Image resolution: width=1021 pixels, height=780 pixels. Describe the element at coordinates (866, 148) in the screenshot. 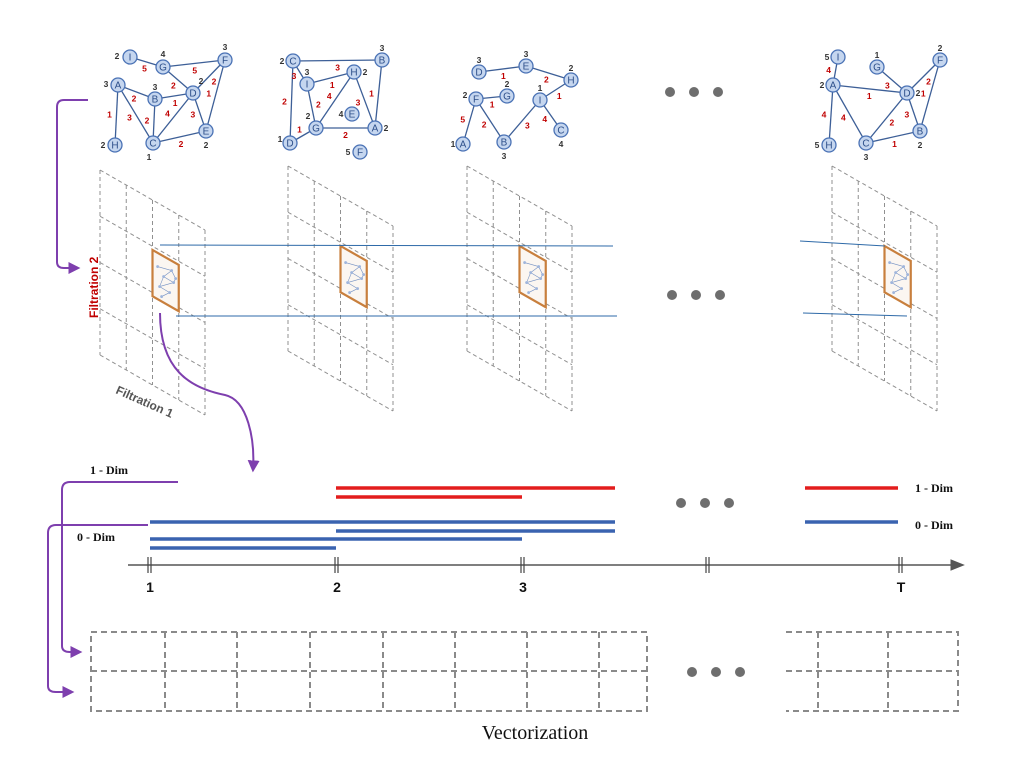

I see `graph-node: C3` at that location.